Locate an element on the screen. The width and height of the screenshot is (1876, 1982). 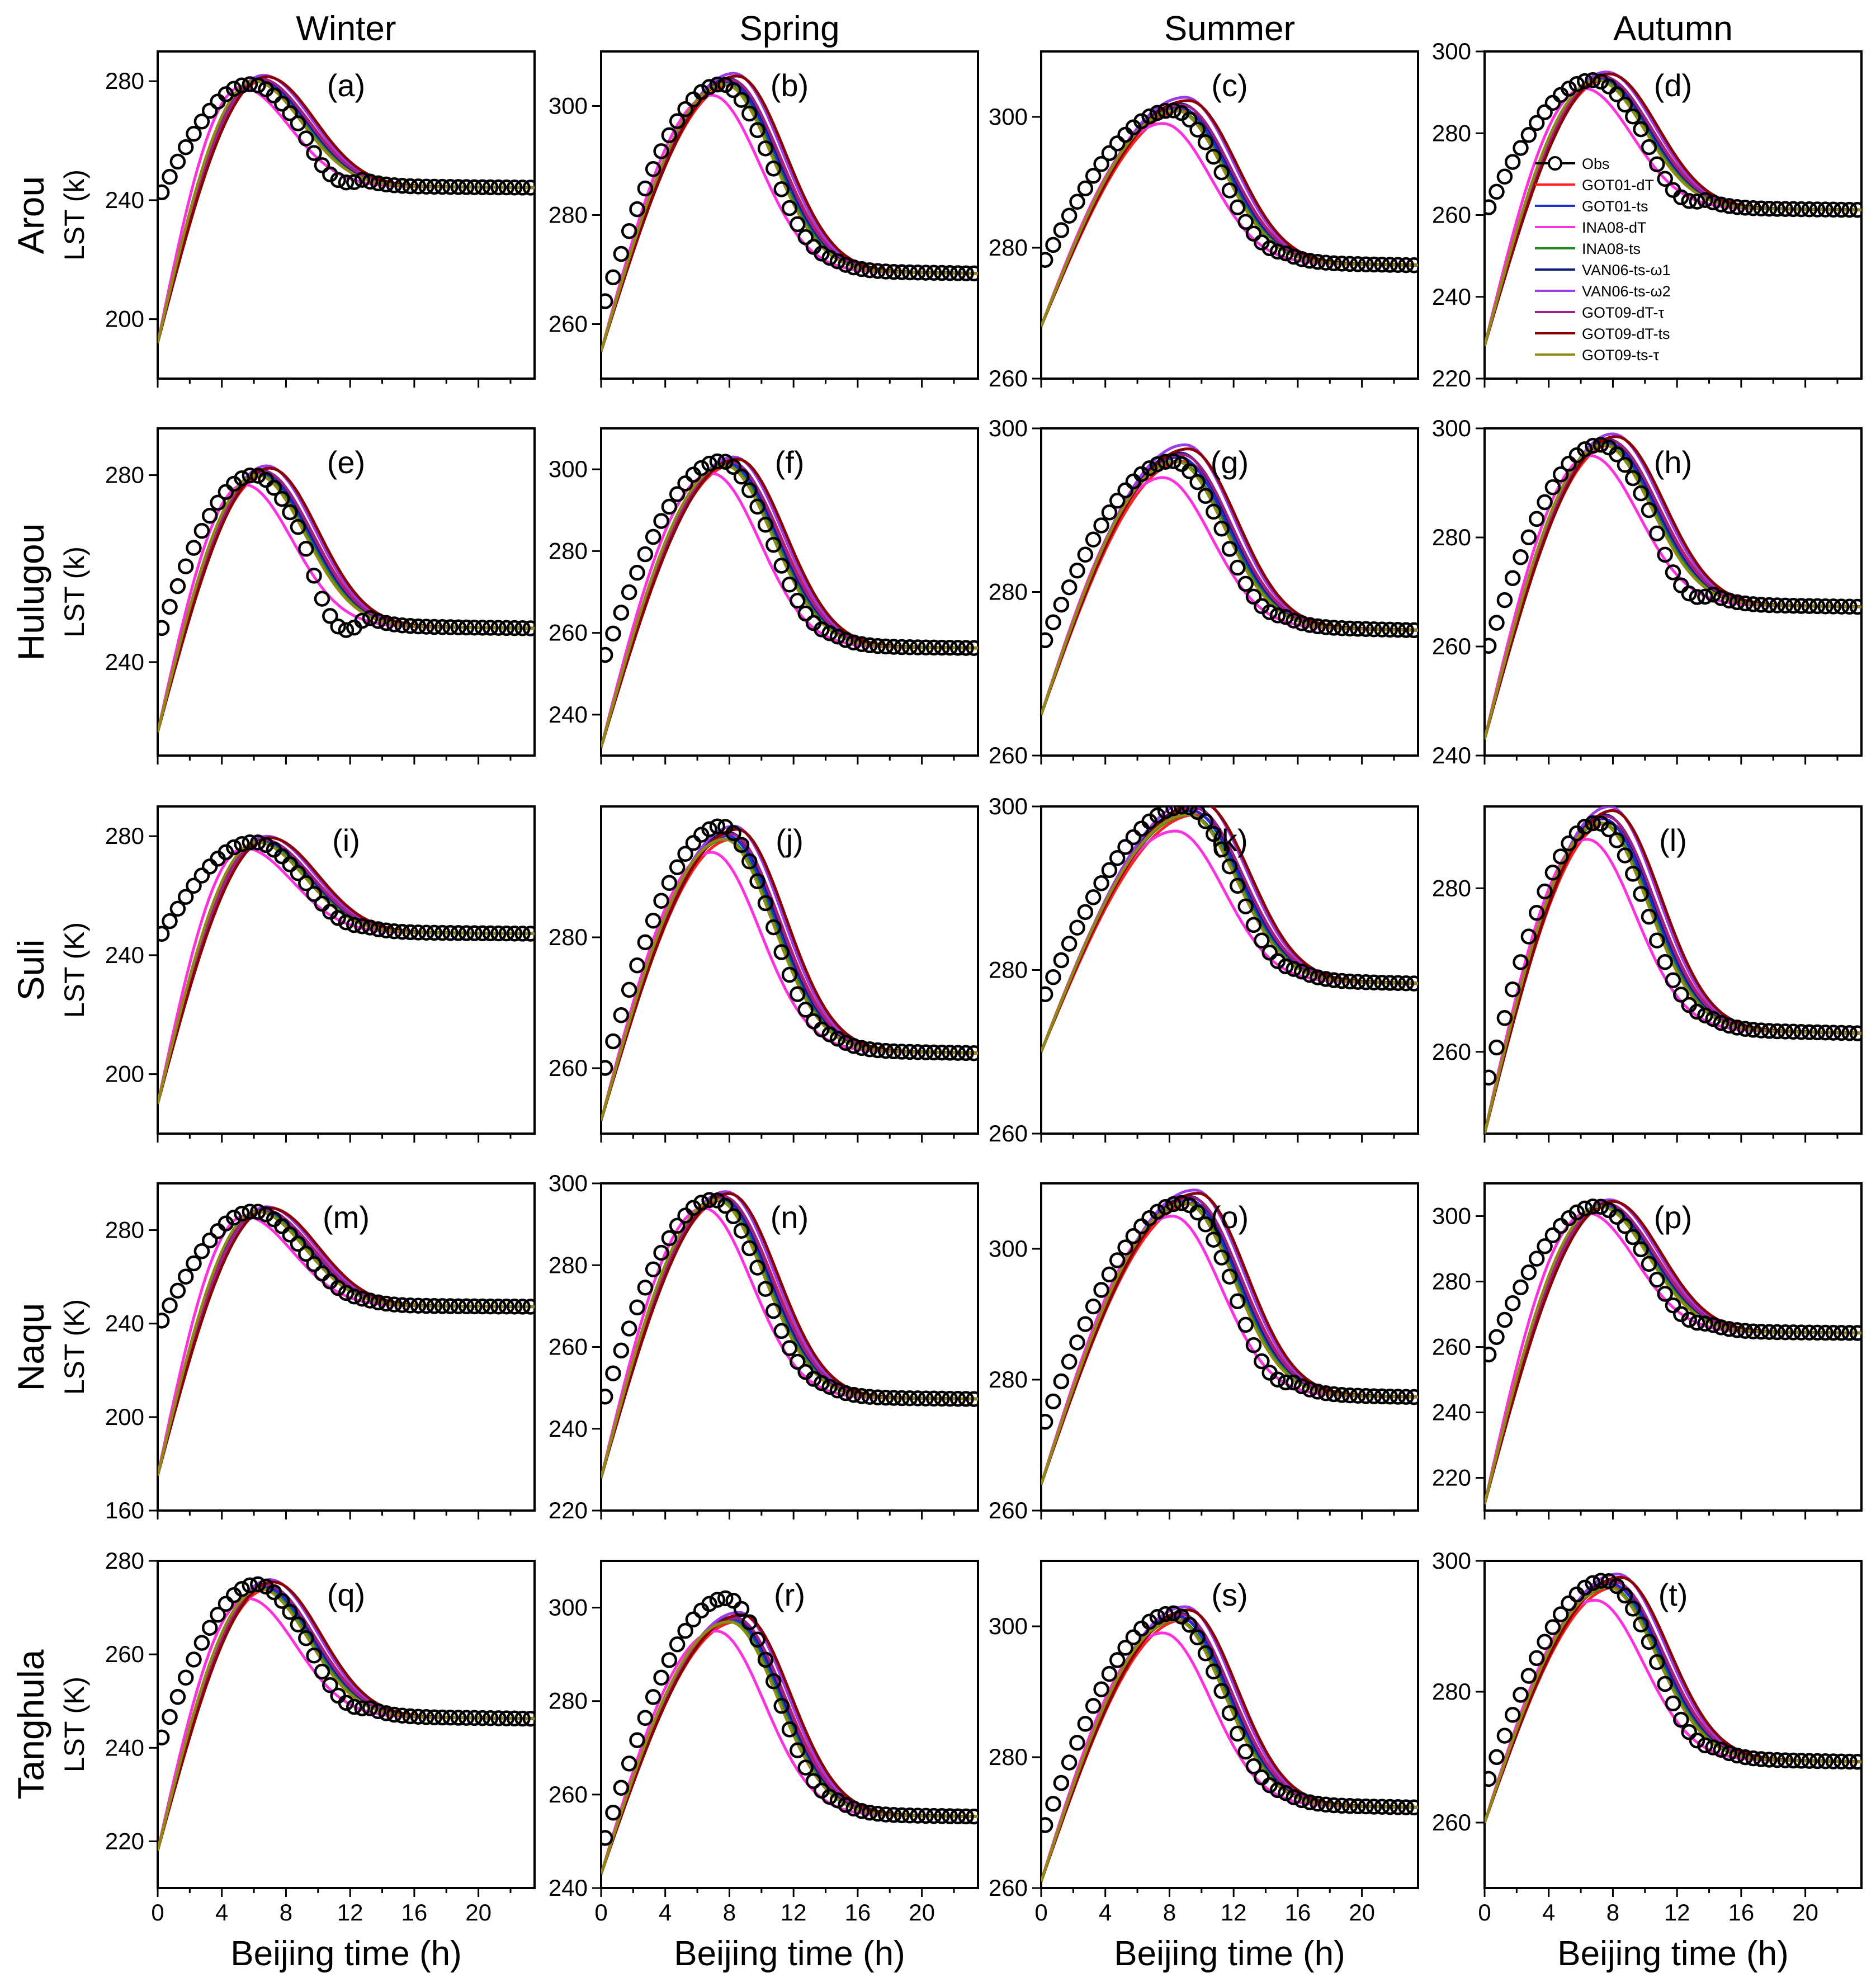
series-line-ina08-dt is located at coordinates (1673, 597).